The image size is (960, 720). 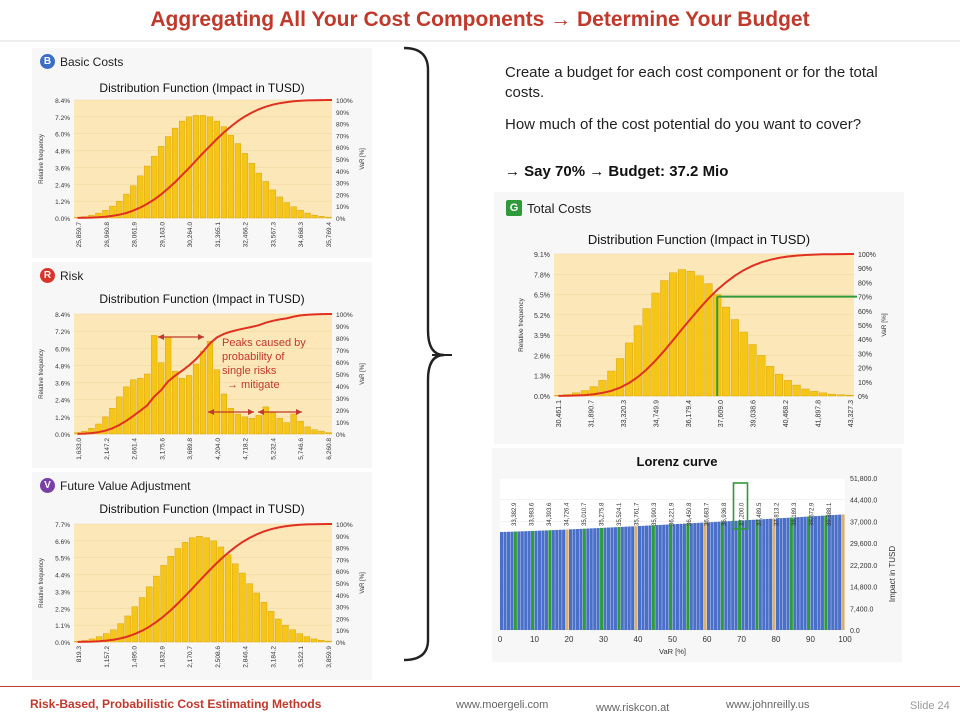 I want to click on y-tick-label: 5.5%, so click(x=62, y=559).